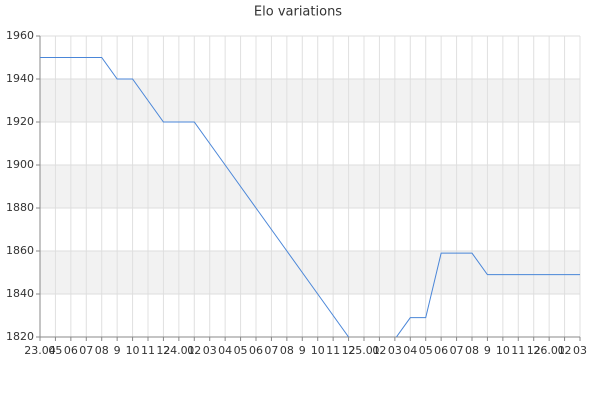  What do you see at coordinates (179, 350) in the screenshot?
I see `x-tick-label: 24.01` at bounding box center [179, 350].